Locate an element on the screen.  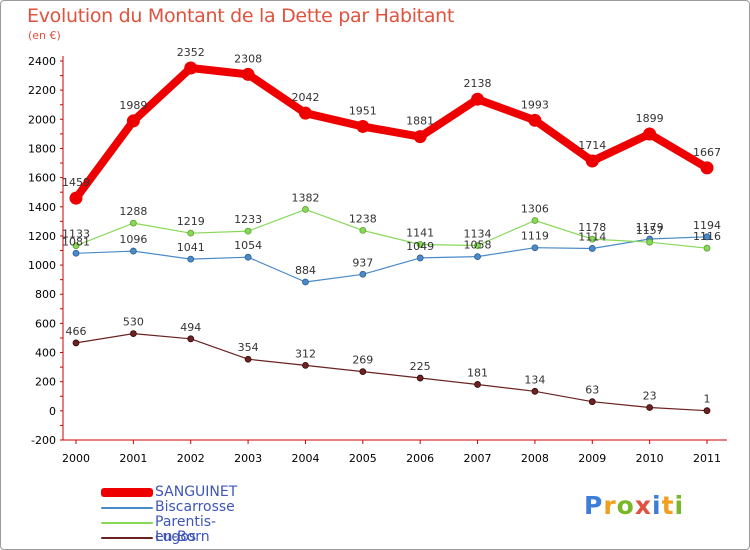
data-label: 2042 is located at coordinates (305, 97).